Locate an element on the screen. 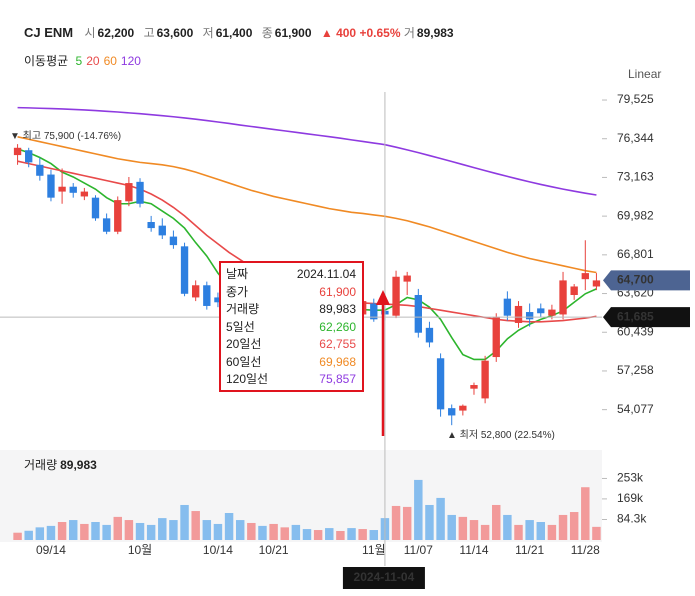 This screenshot has height=596, width=695. close-value: 61,900 is located at coordinates (293, 33).